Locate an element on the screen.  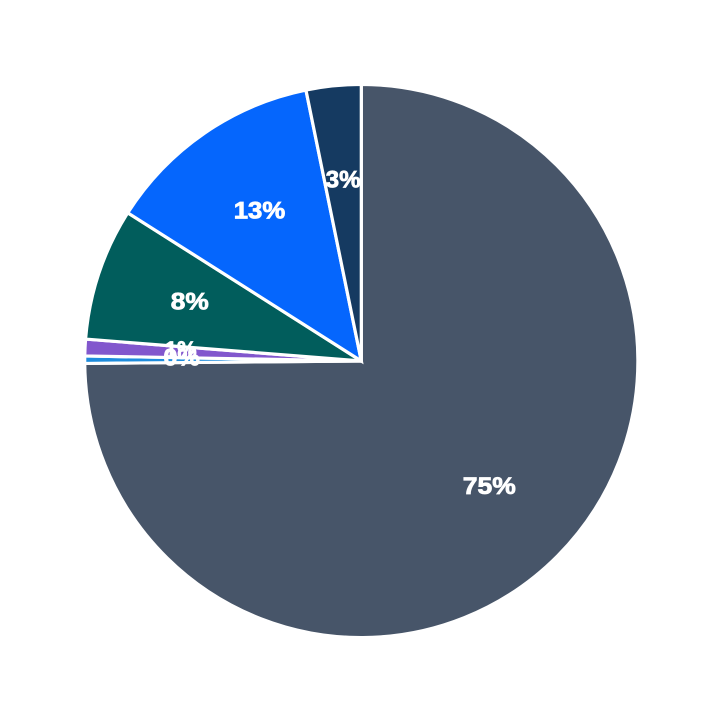
svg-text: 0% is located at coordinates (181, 358).